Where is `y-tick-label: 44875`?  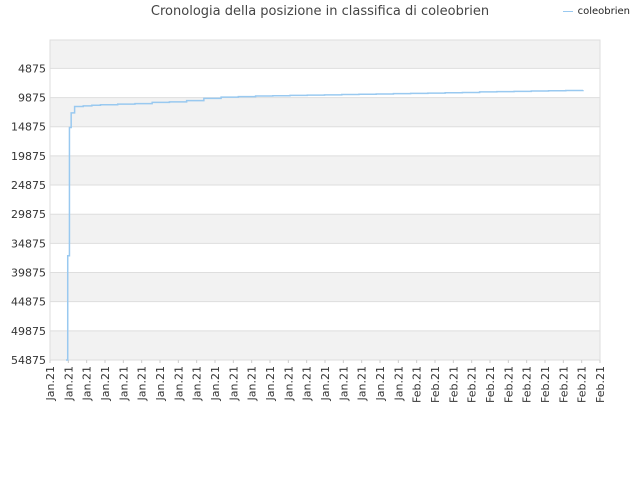
y-tick-label: 44875 is located at coordinates (28, 302).